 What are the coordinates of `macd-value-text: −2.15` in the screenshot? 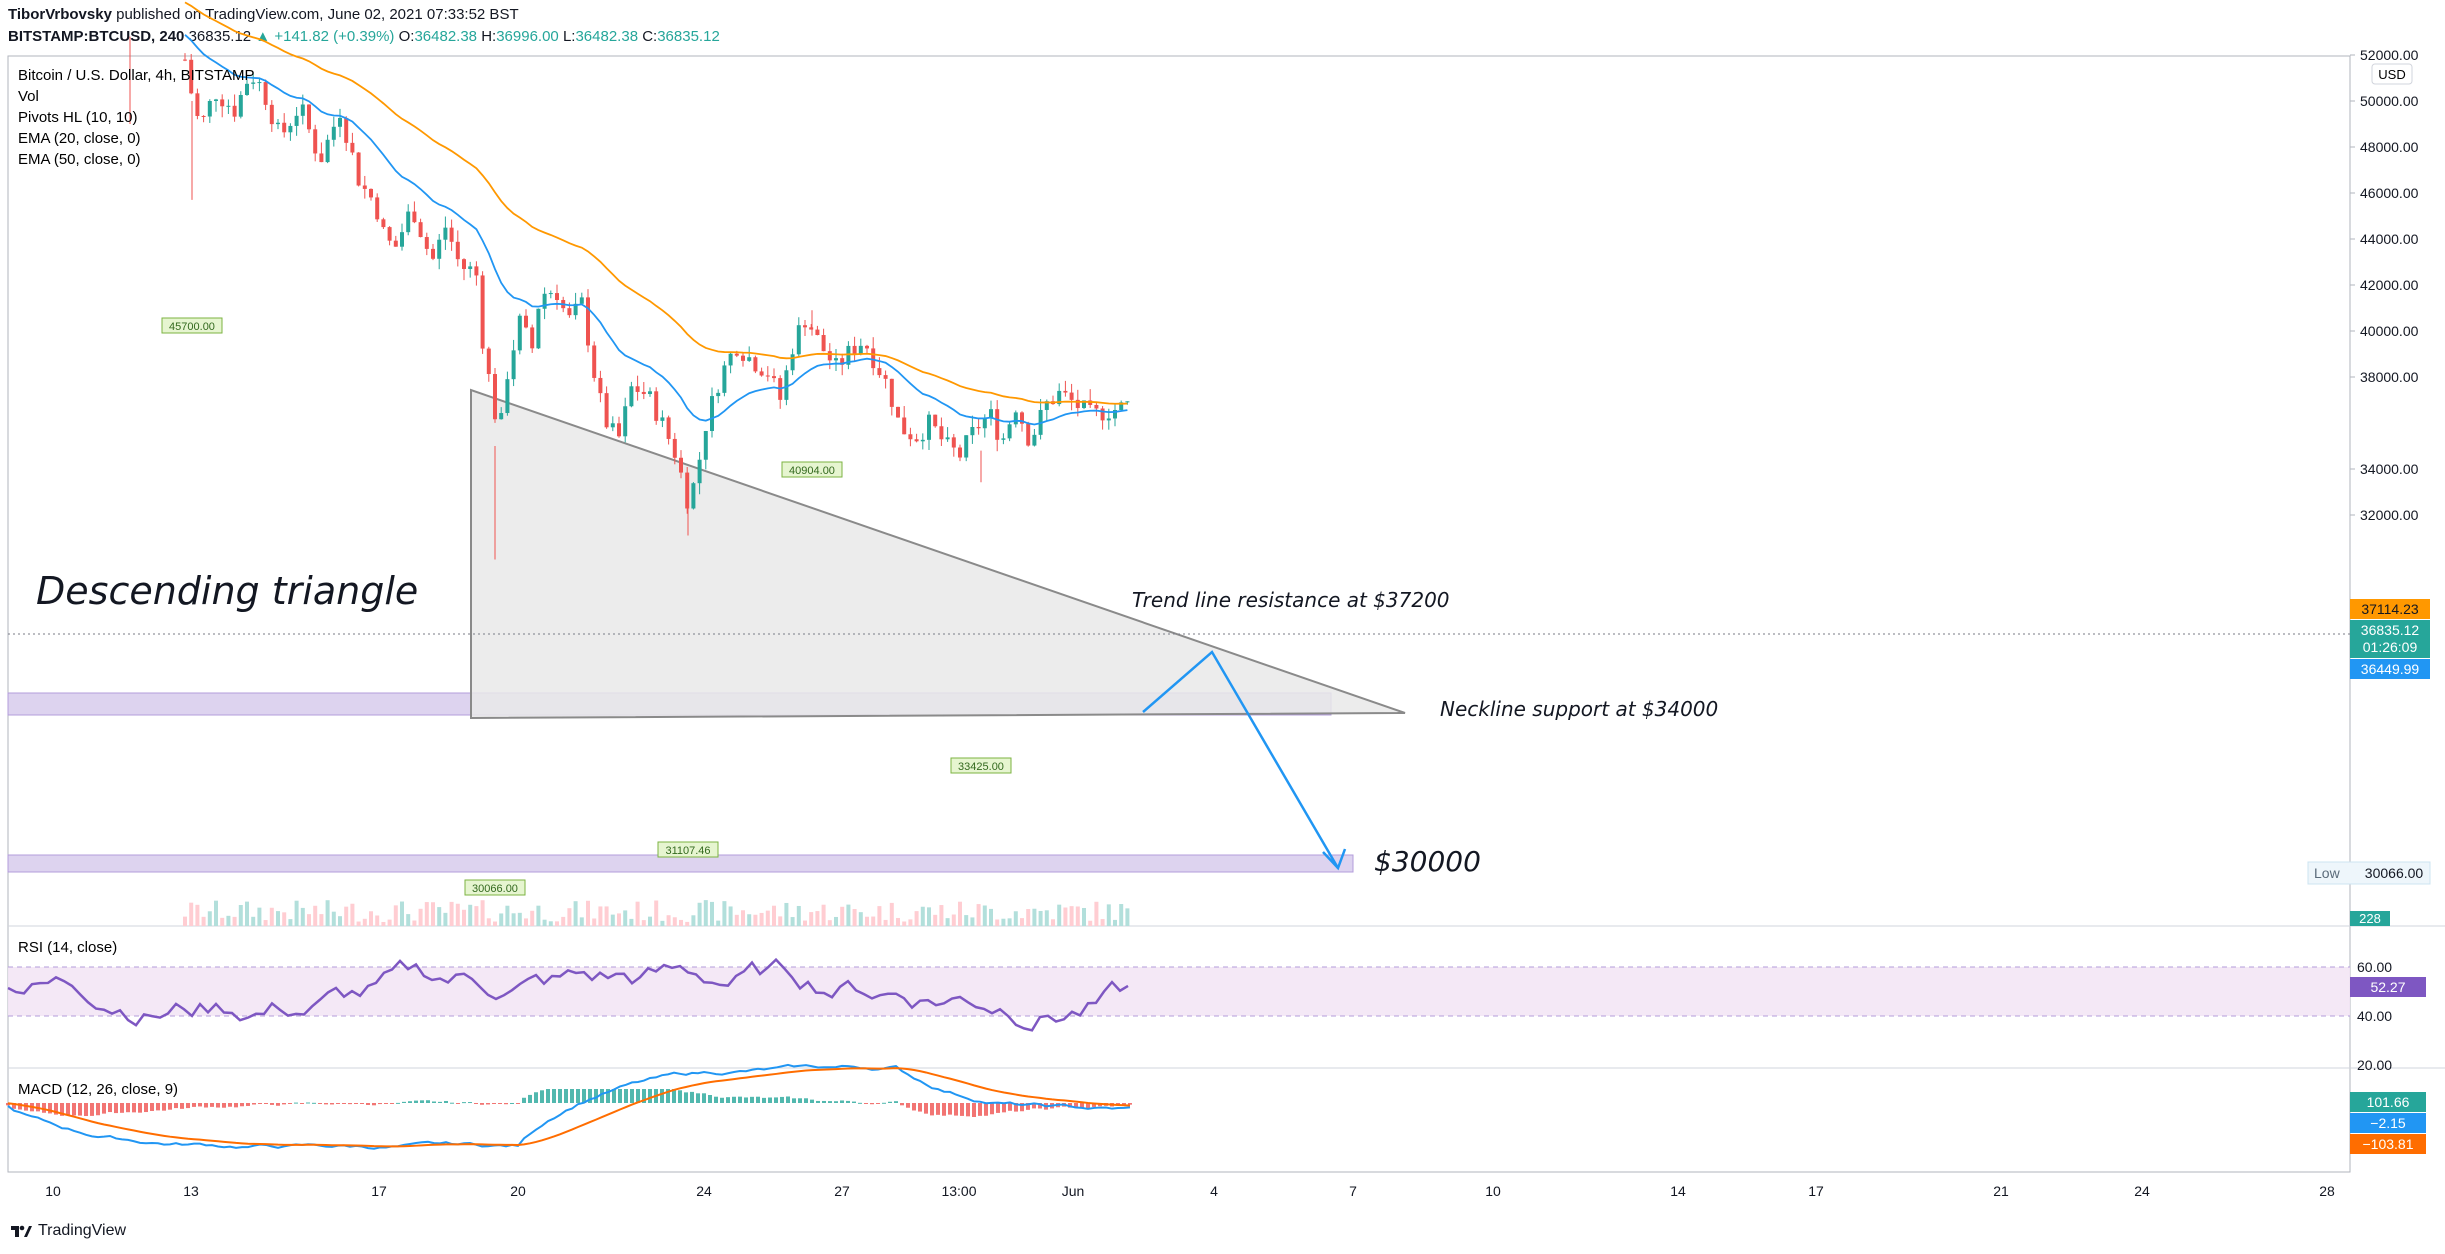 It's located at (2388, 1123).